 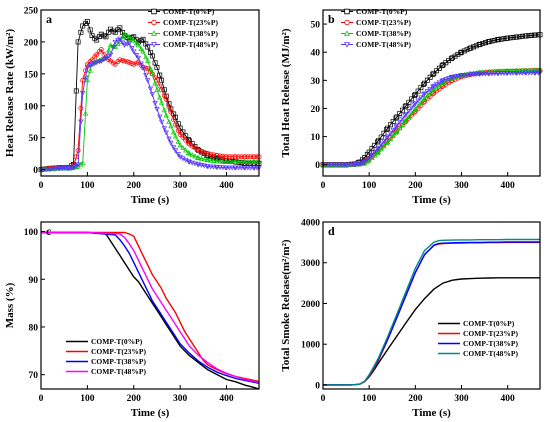 I want to click on x-tick-label: 400, so click(x=508, y=186).